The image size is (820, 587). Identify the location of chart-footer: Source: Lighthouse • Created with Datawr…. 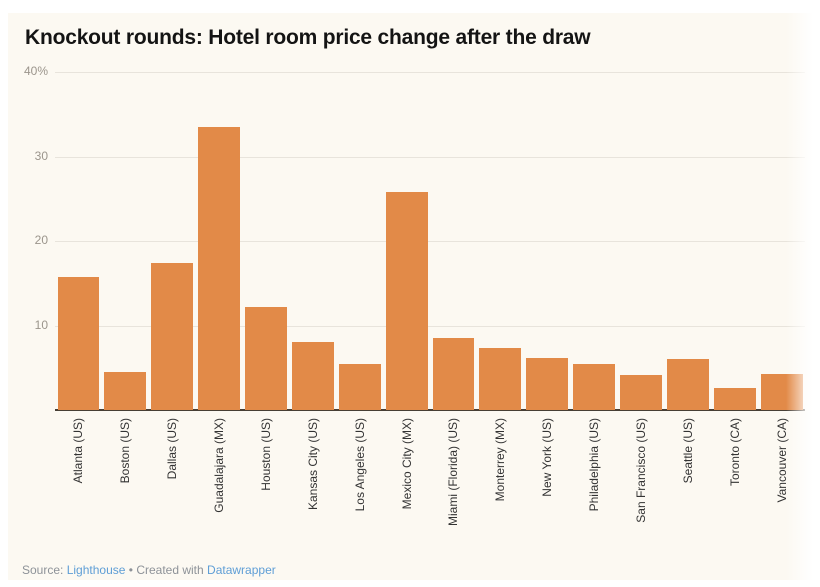
(149, 570).